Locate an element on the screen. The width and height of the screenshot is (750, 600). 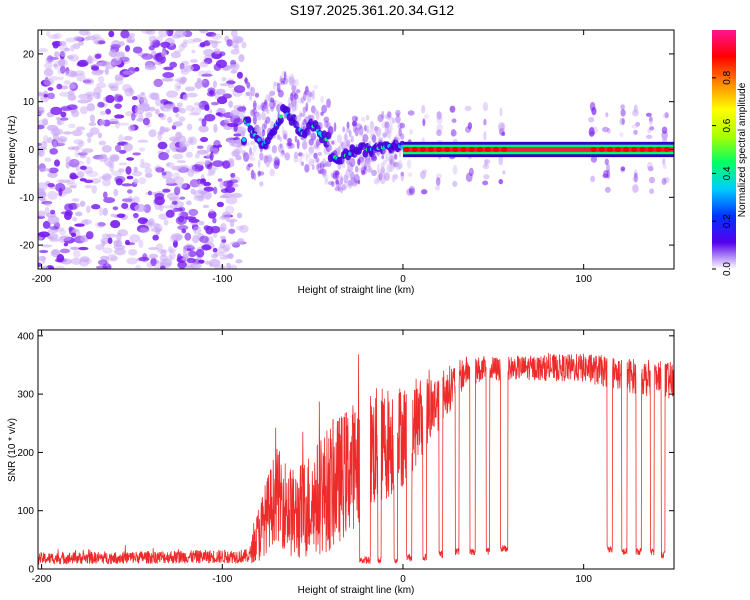
colorbar-tick-label: 0.6 is located at coordinates (727, 125).